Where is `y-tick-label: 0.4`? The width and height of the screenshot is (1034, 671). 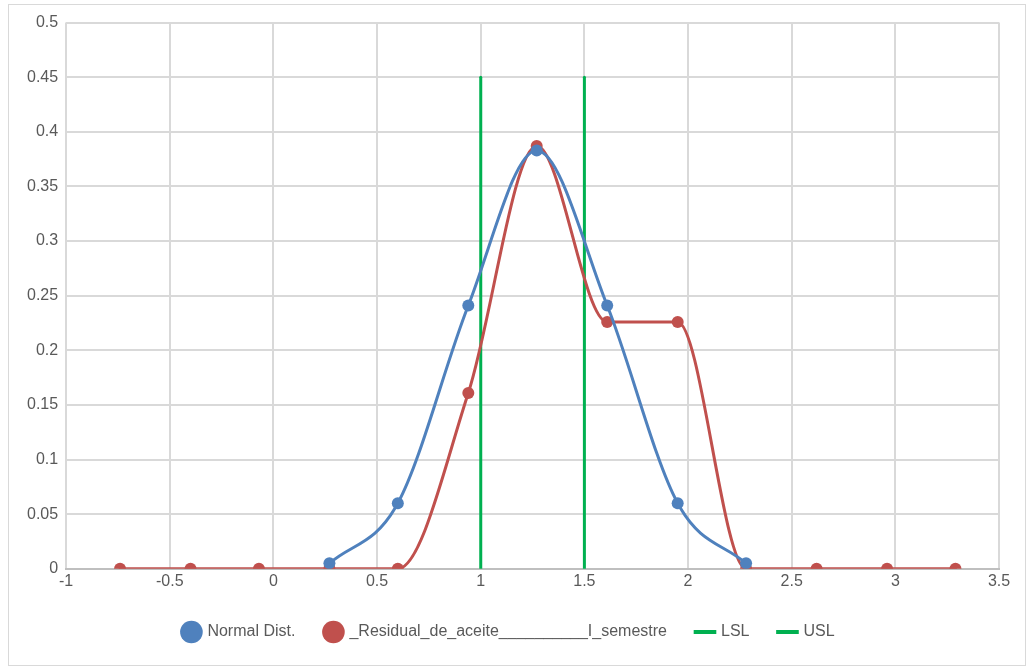
y-tick-label: 0.4 is located at coordinates (47, 131).